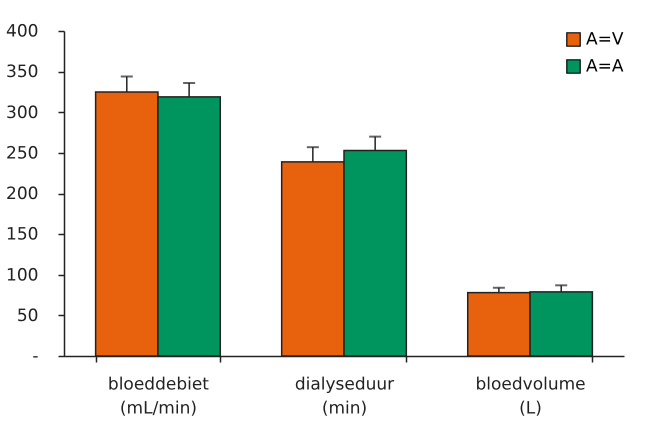 Image resolution: width=671 pixels, height=439 pixels. I want to click on y-tick-label: 100, so click(22, 275).